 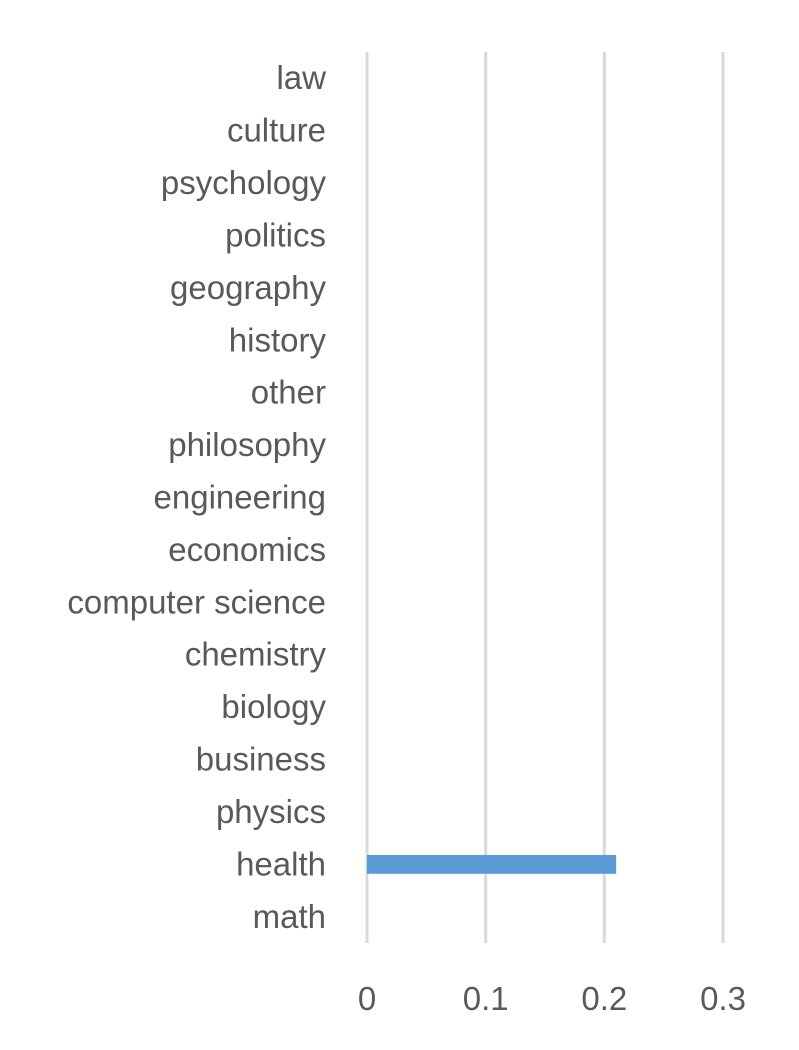 What do you see at coordinates (261, 759) in the screenshot?
I see `category-label: business` at bounding box center [261, 759].